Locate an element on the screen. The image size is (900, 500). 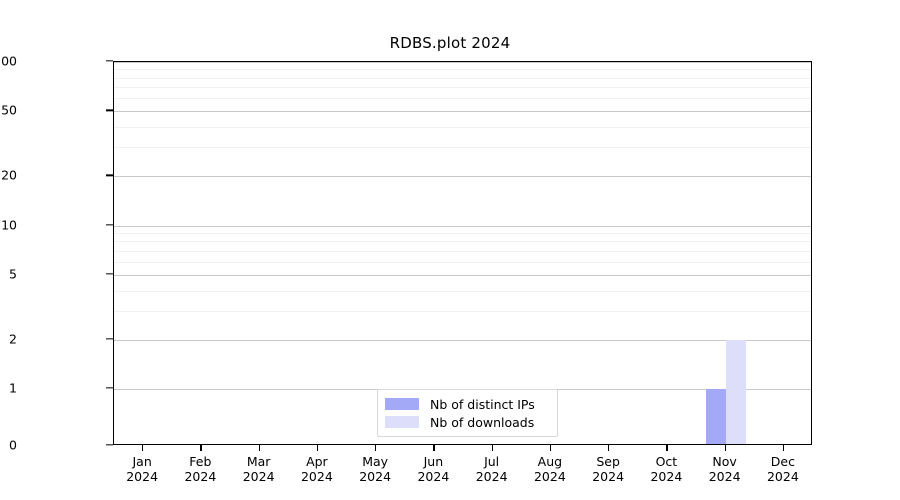
y-tick-label: 50 is located at coordinates (9, 110).